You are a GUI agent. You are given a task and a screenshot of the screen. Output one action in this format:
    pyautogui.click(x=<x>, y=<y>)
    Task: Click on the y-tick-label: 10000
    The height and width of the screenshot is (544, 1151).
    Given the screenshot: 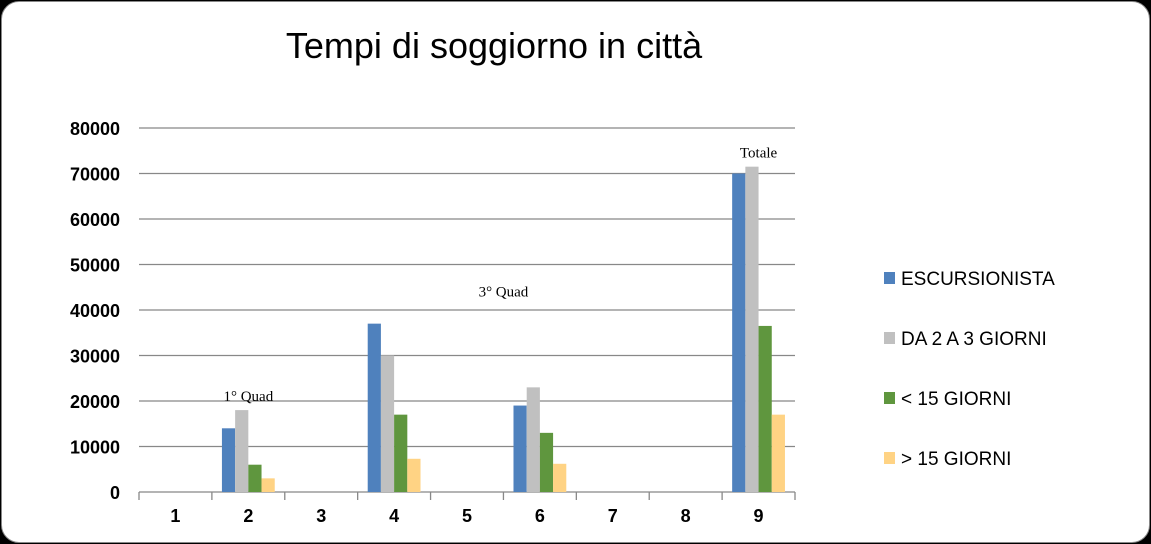 What is the action you would take?
    pyautogui.click(x=95, y=448)
    